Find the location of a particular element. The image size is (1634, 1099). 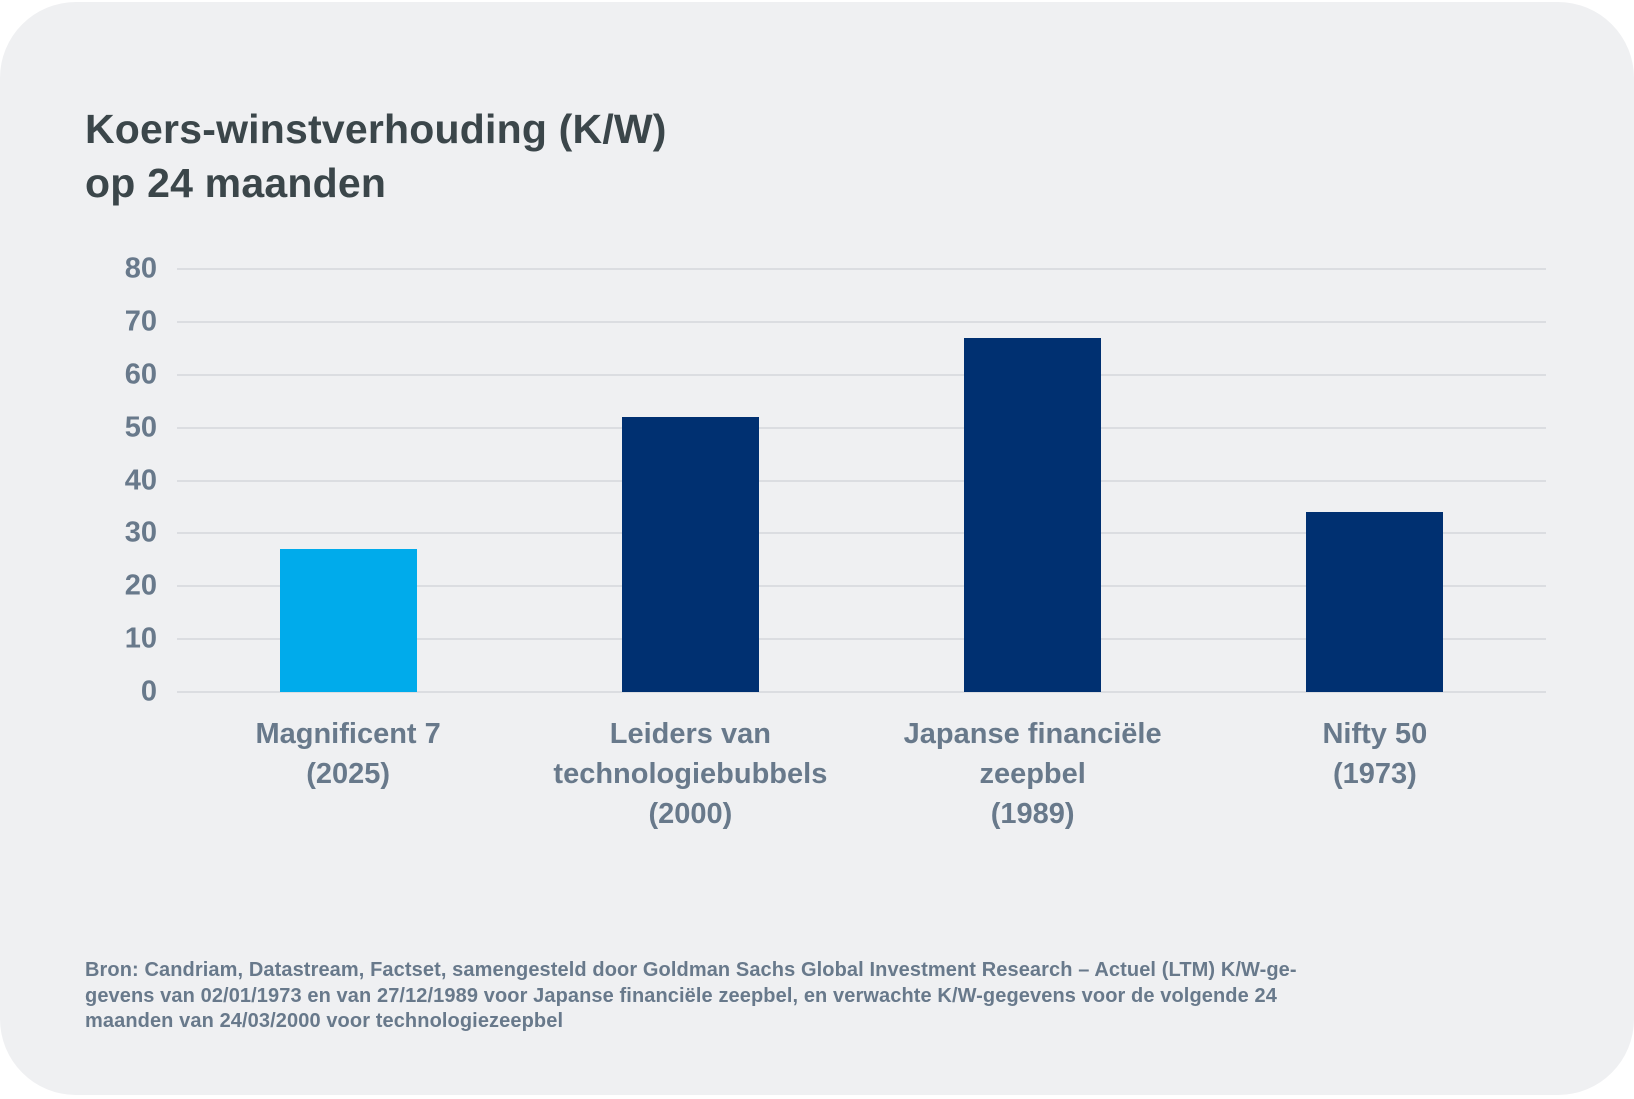

y-tick-label: 60 is located at coordinates (140, 374).